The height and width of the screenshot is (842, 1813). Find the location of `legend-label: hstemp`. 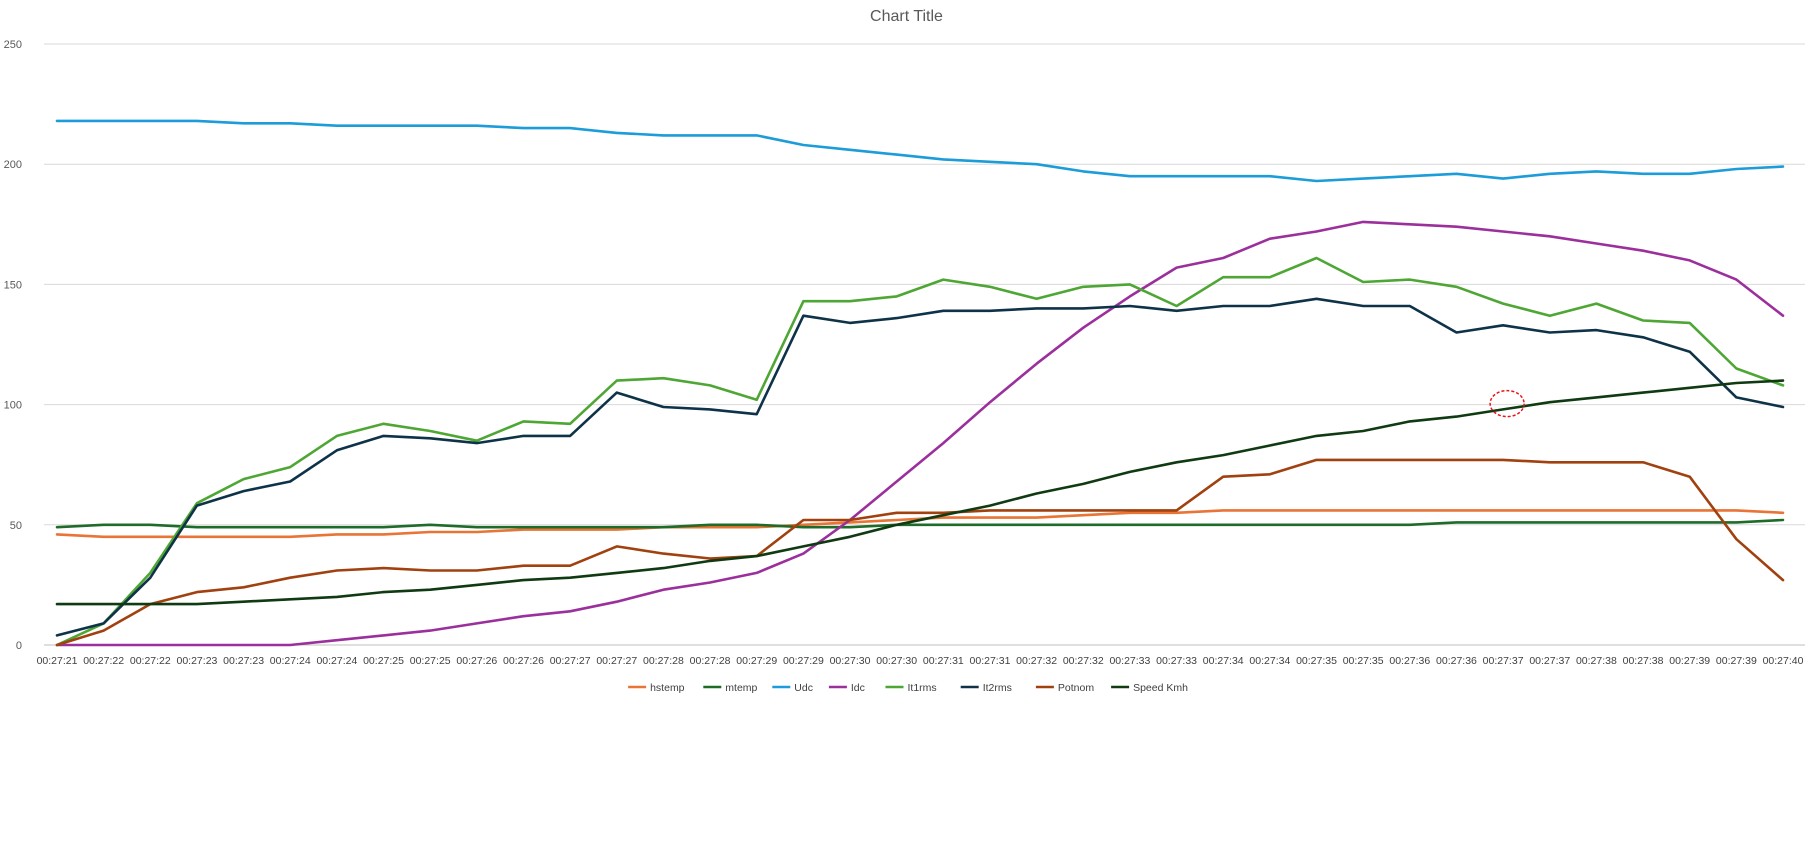

legend-label: hstemp is located at coordinates (667, 688).